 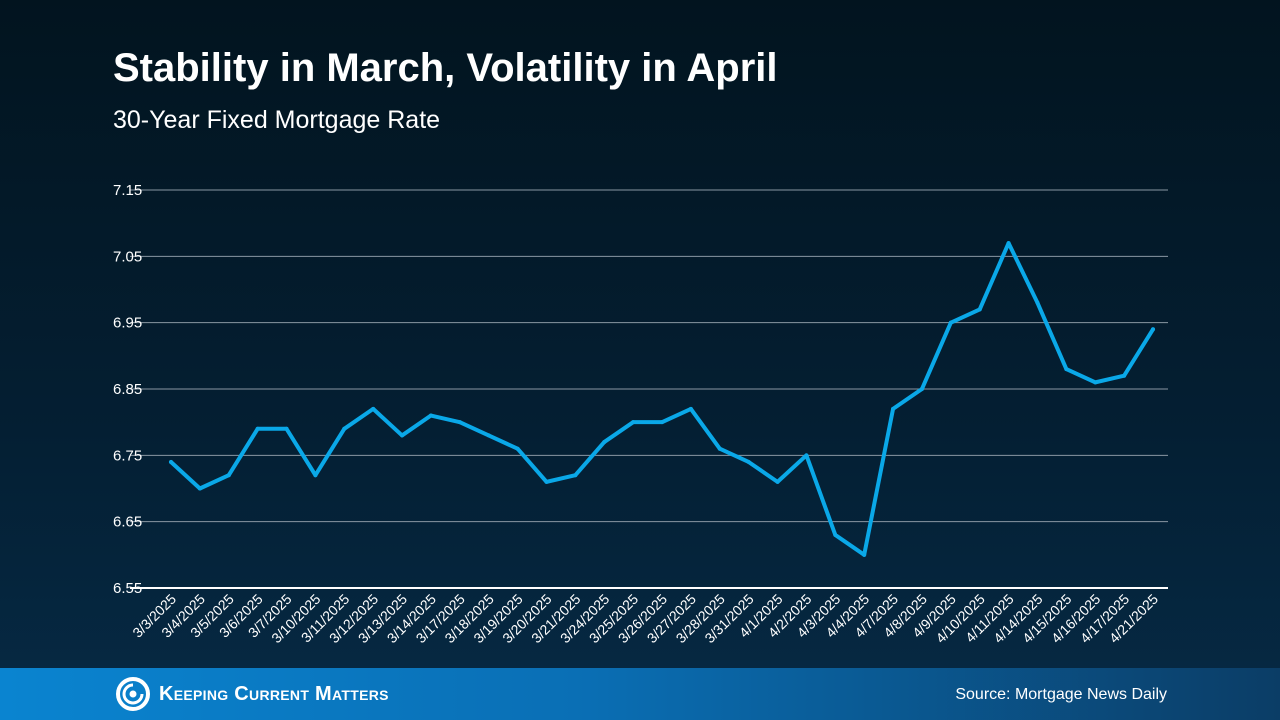 What do you see at coordinates (127, 455) in the screenshot?
I see `y-tick-label: 6.75` at bounding box center [127, 455].